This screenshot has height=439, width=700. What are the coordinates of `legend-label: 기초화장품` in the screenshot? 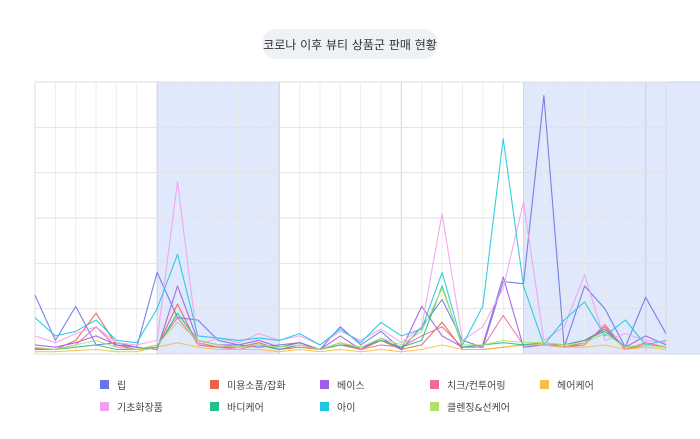 It's located at (140, 408).